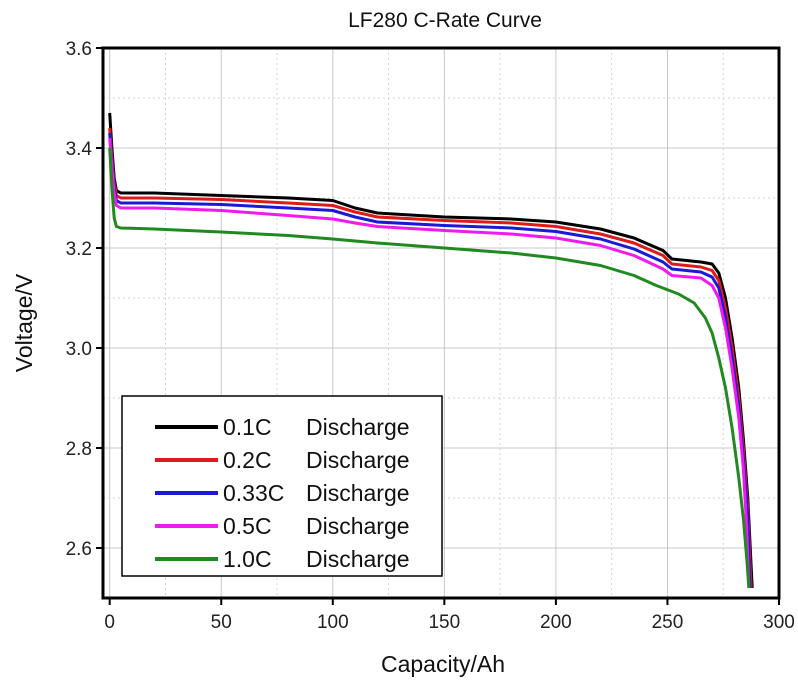 The image size is (798, 684). What do you see at coordinates (247, 526) in the screenshot?
I see `legend-series-name: 0.5C` at bounding box center [247, 526].